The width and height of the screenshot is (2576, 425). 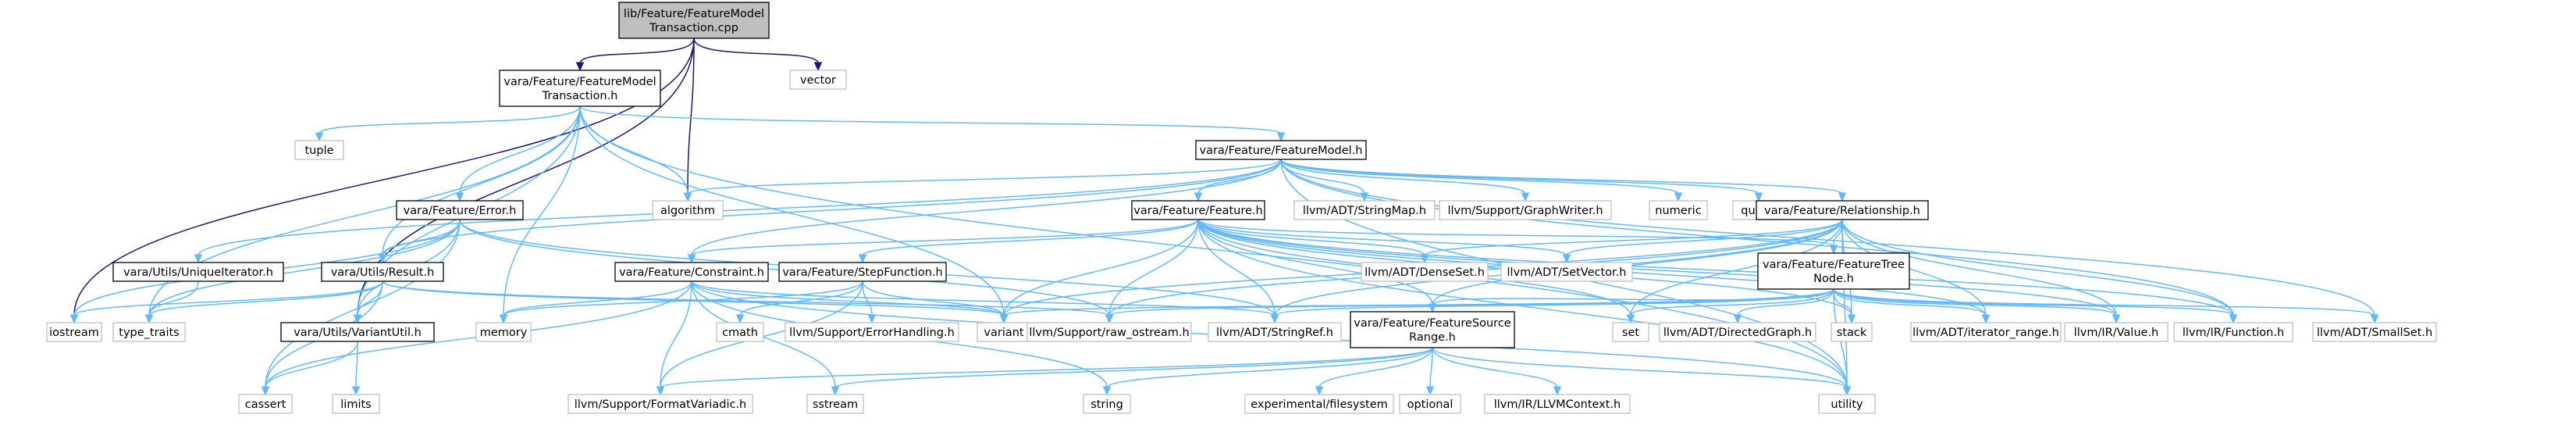 What do you see at coordinates (1311, 237) in the screenshot?
I see `edge-feature_h-to-denseset` at bounding box center [1311, 237].